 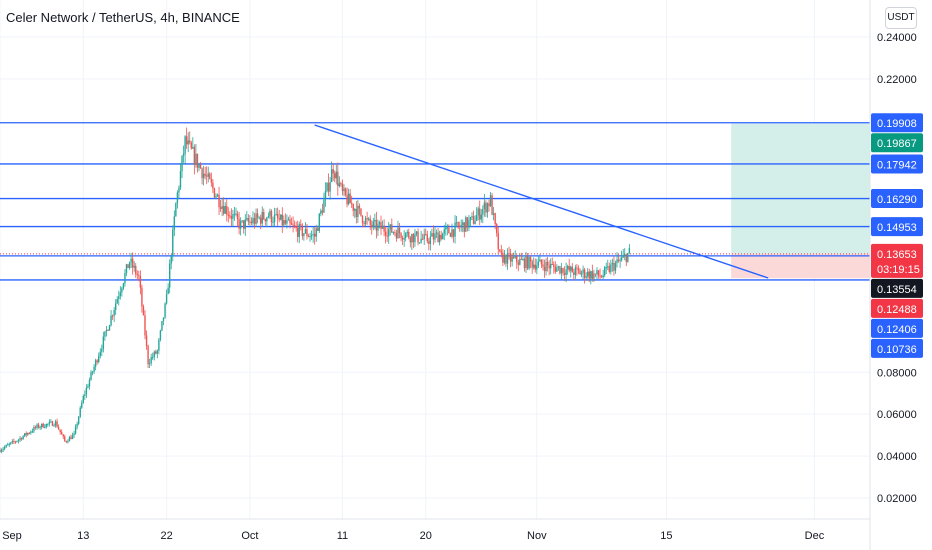 What do you see at coordinates (541, 201) in the screenshot?
I see `trendline` at bounding box center [541, 201].